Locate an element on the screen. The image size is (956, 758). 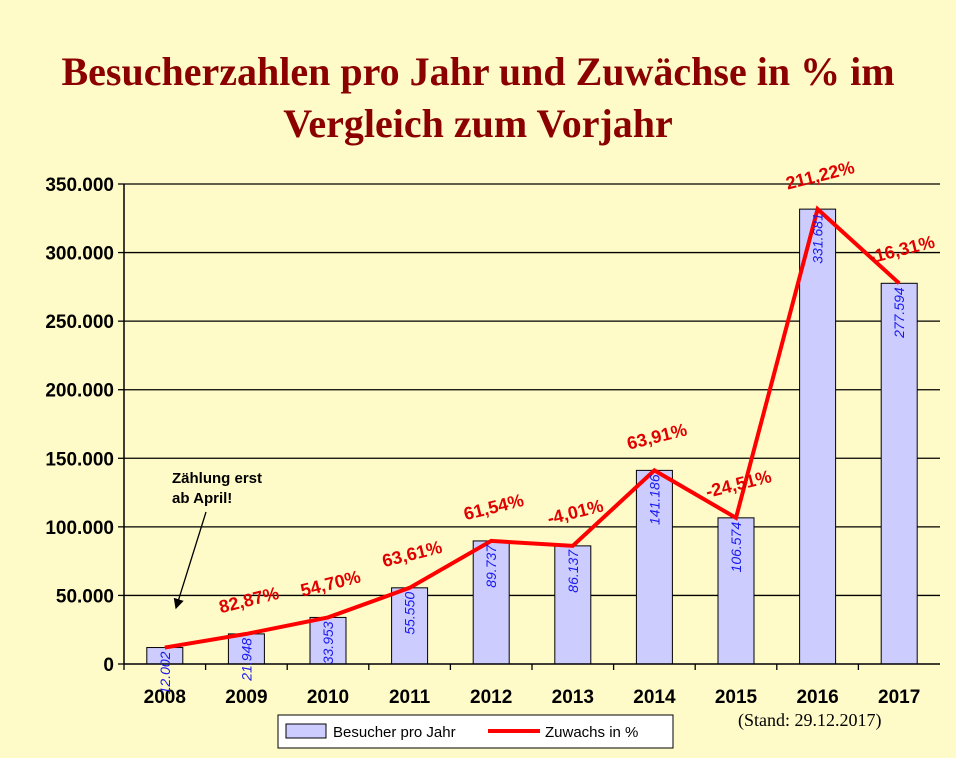
annotation-line1: Zählung erst is located at coordinates (217, 478).